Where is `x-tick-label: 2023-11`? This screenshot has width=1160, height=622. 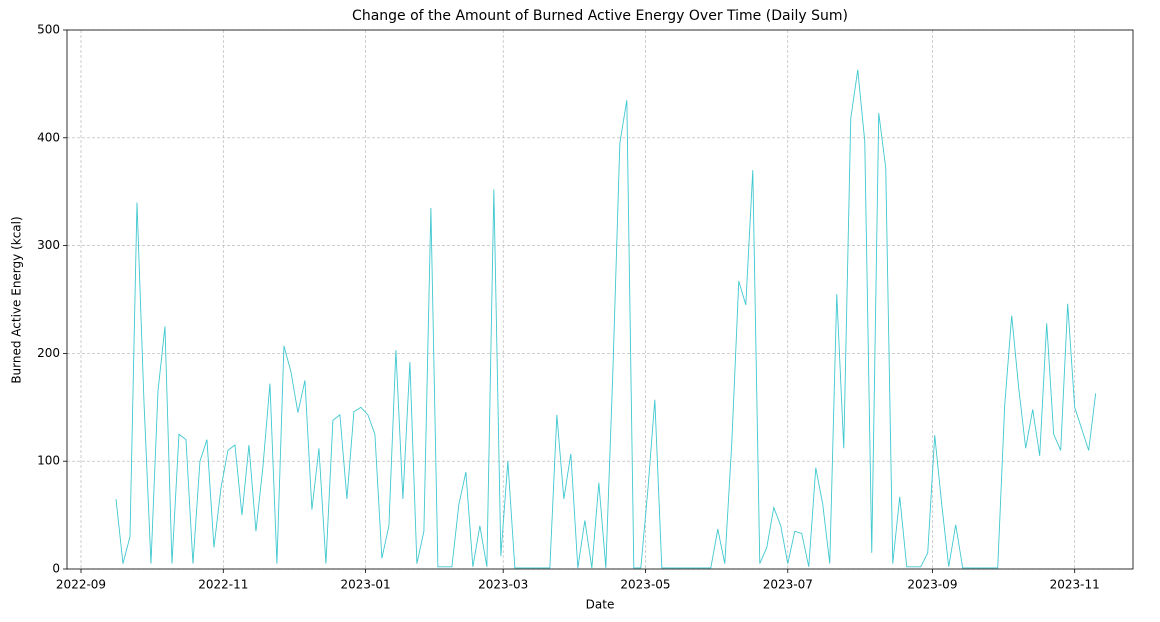
x-tick-label: 2023-11 is located at coordinates (1075, 585).